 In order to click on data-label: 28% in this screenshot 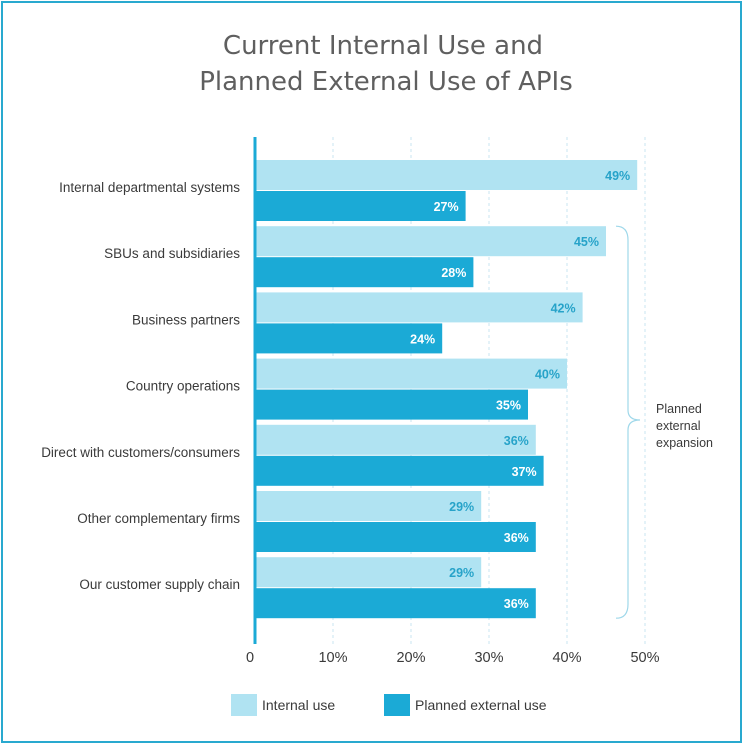, I will do `click(453, 273)`.